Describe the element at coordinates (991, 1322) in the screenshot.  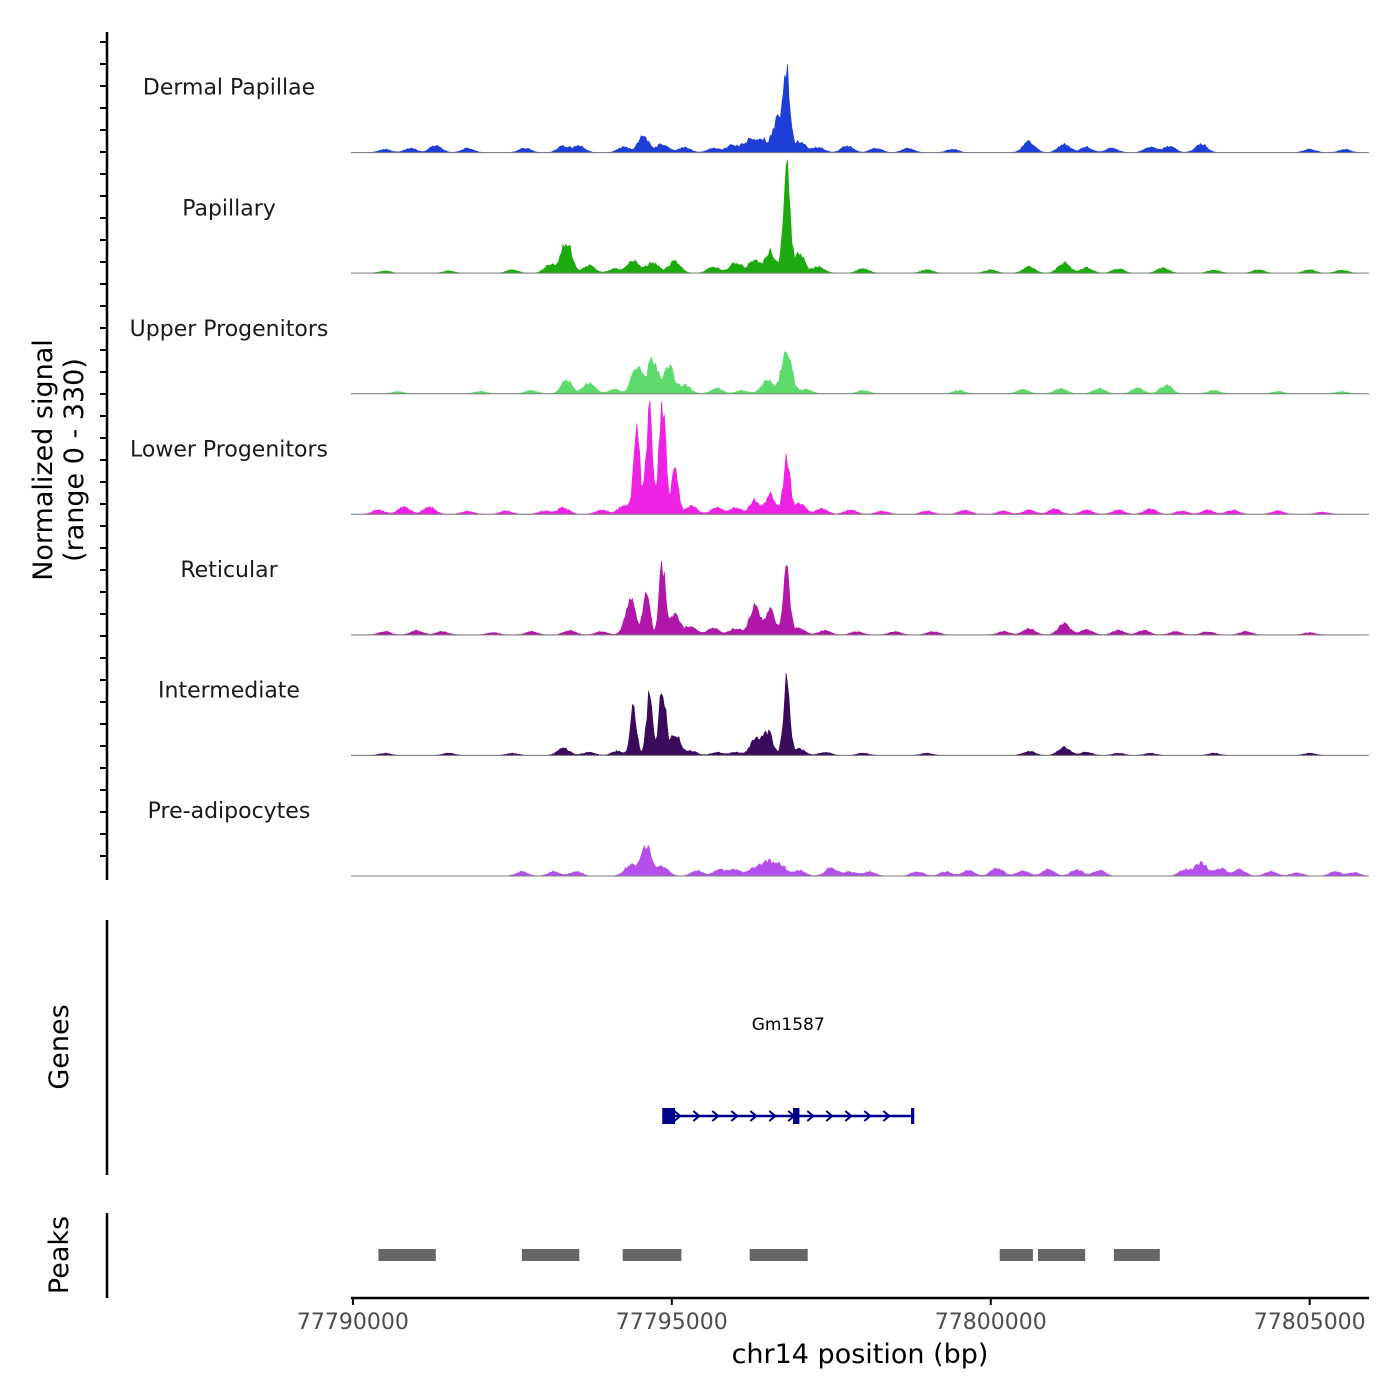
I see `x-tick-label: 77800000` at that location.